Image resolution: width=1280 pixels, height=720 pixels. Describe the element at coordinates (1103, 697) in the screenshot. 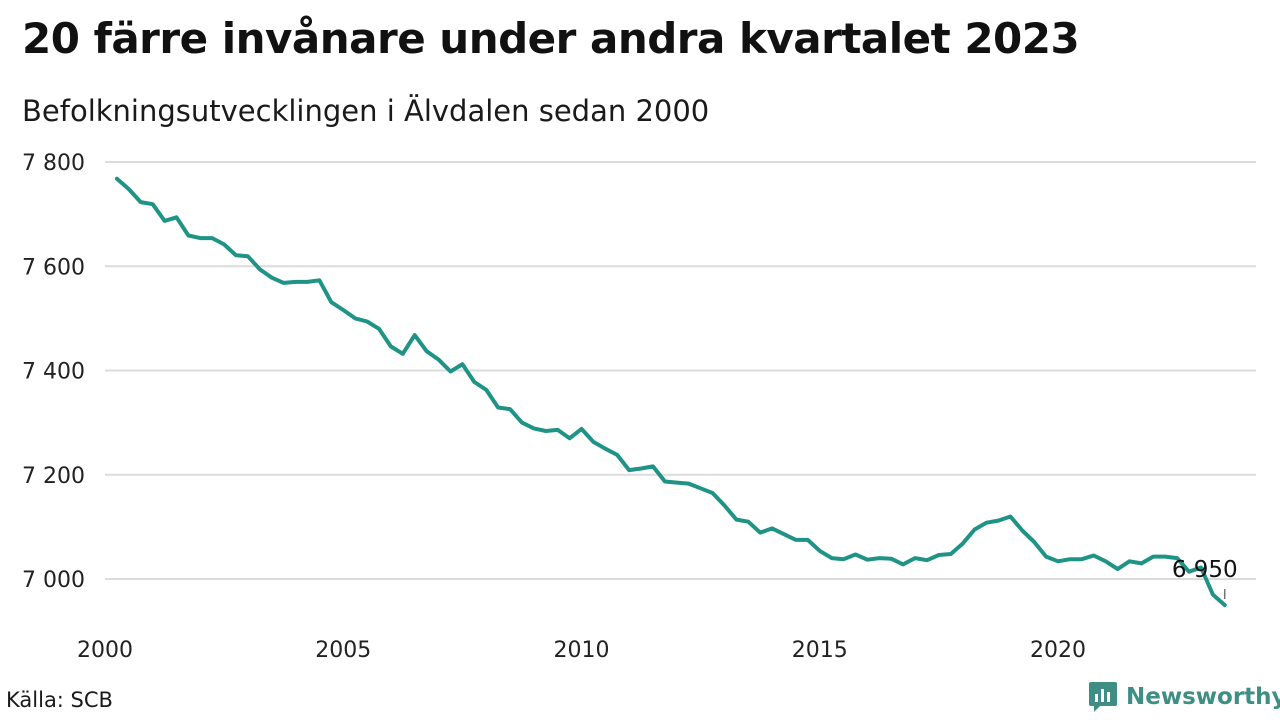

I see `newsworthy-logo-icon` at that location.